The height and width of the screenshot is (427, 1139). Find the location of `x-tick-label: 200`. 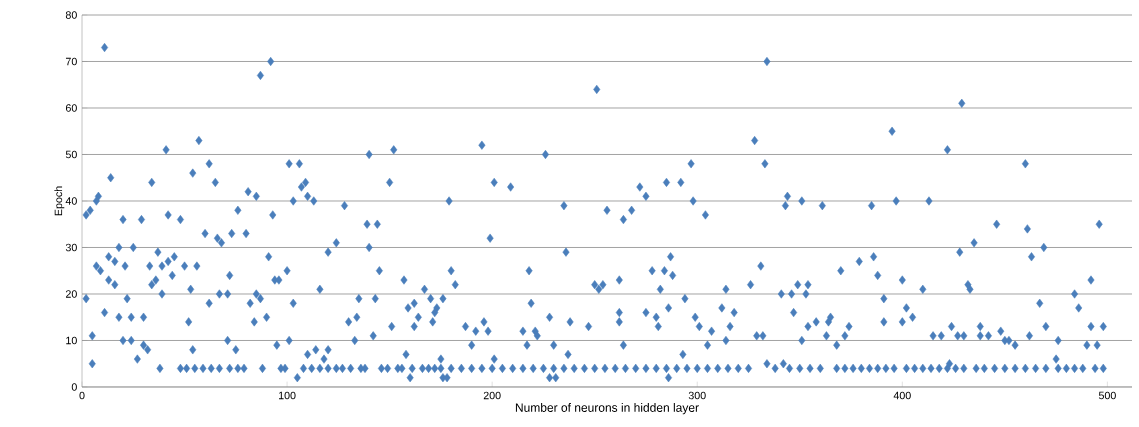

x-tick-label: 200 is located at coordinates (492, 395).